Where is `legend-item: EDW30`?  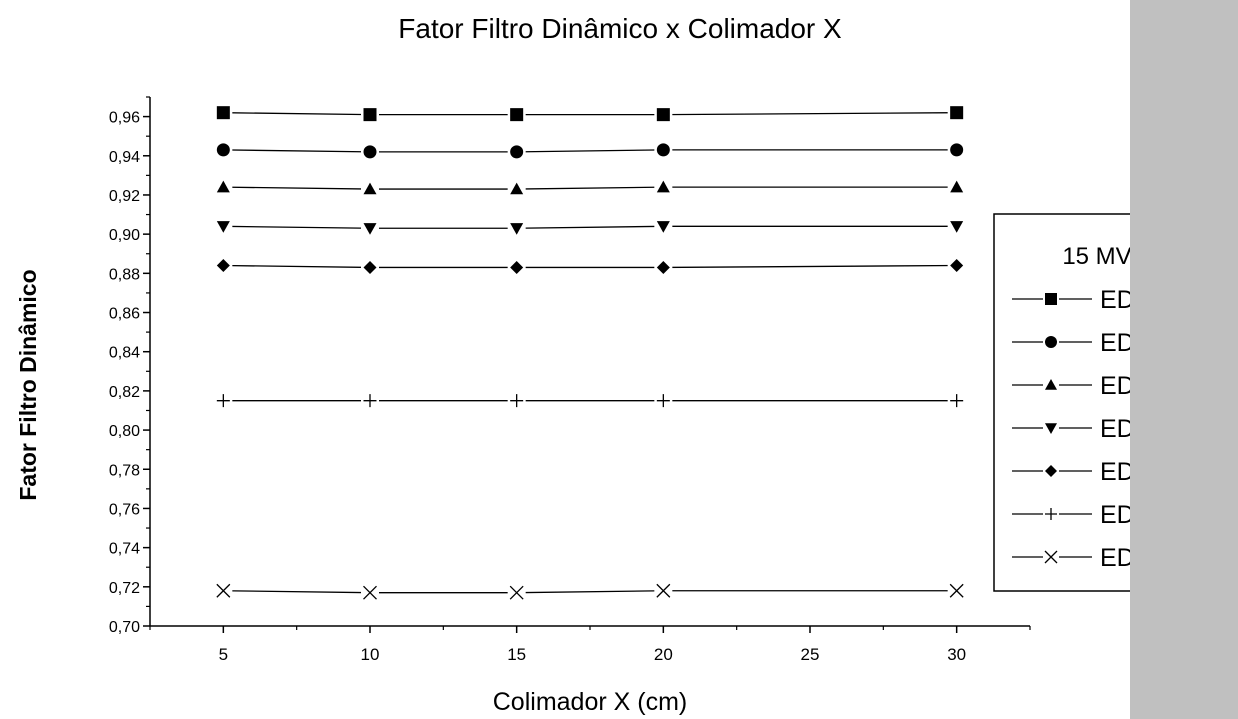
legend-item: EDW30 is located at coordinates (1071, 472).